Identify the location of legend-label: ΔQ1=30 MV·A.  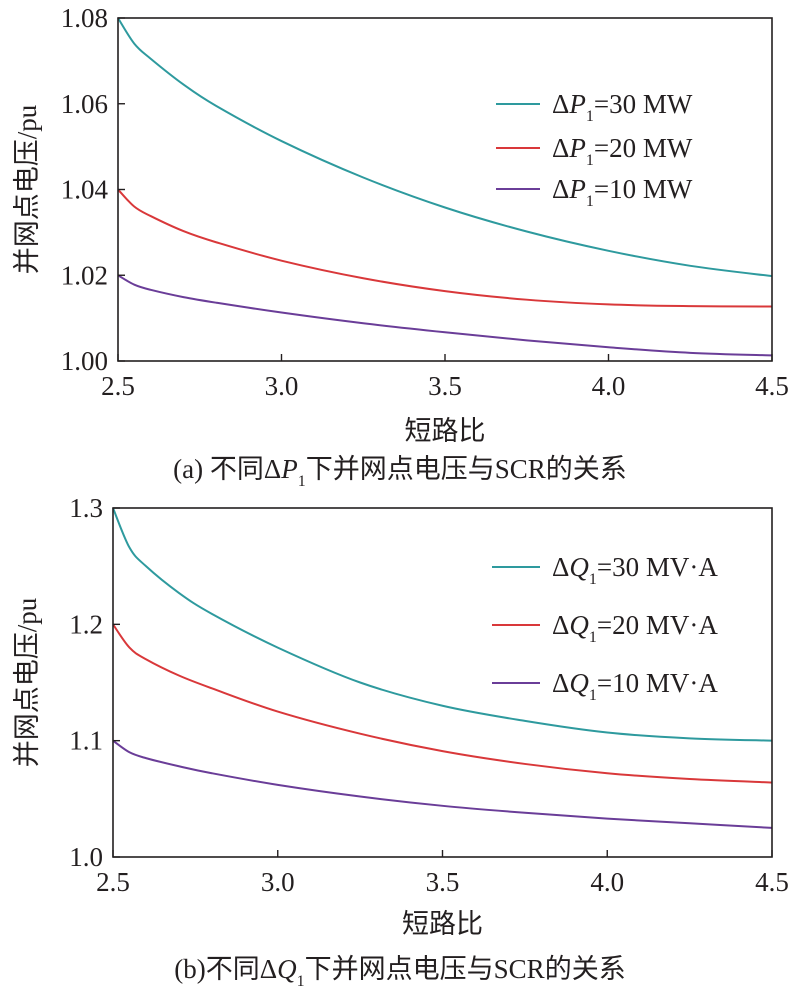
(635, 570).